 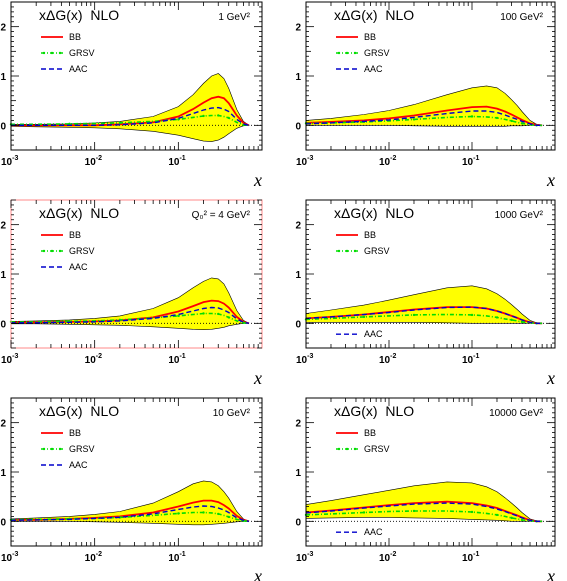 I want to click on scale-label: 10000 GeV², so click(x=516, y=413).